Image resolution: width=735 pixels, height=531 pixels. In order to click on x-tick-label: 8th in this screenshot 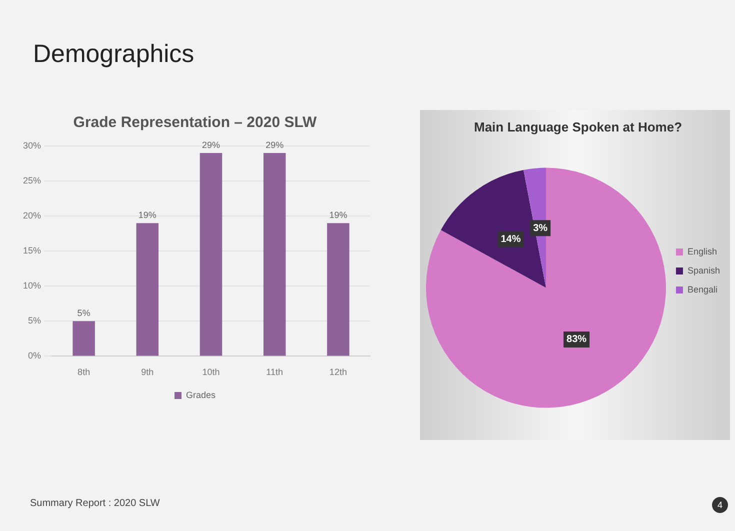, I will do `click(84, 372)`.